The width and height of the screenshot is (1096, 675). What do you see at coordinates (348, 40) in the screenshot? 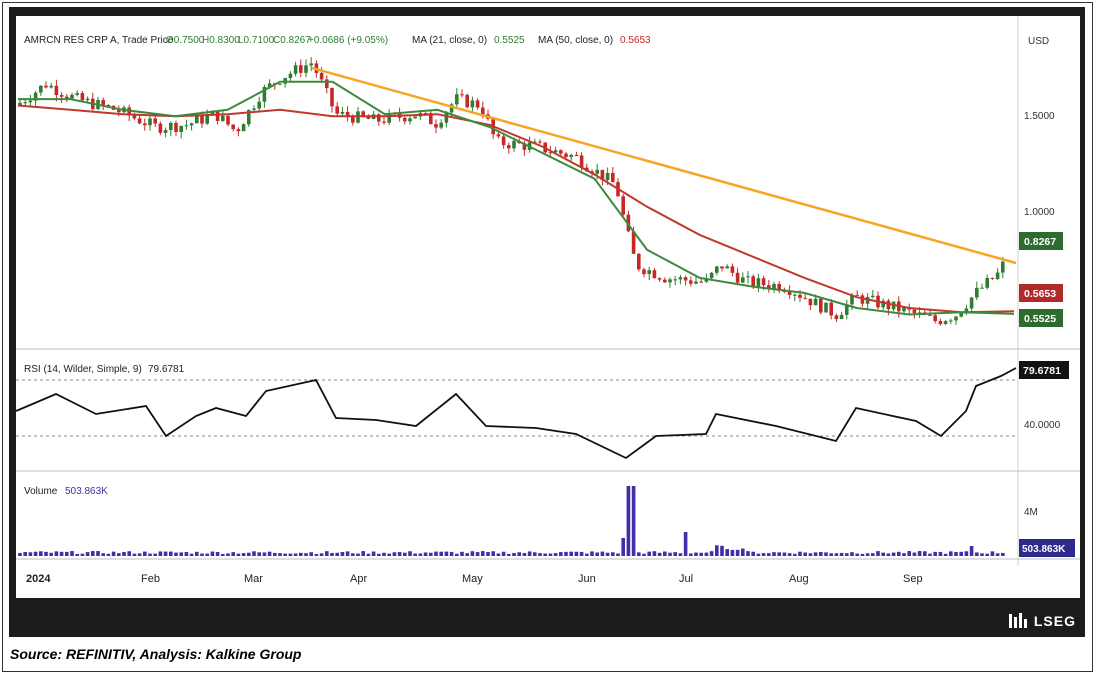
I see `change-value: +0.0686 (+9.05%)` at bounding box center [348, 40].